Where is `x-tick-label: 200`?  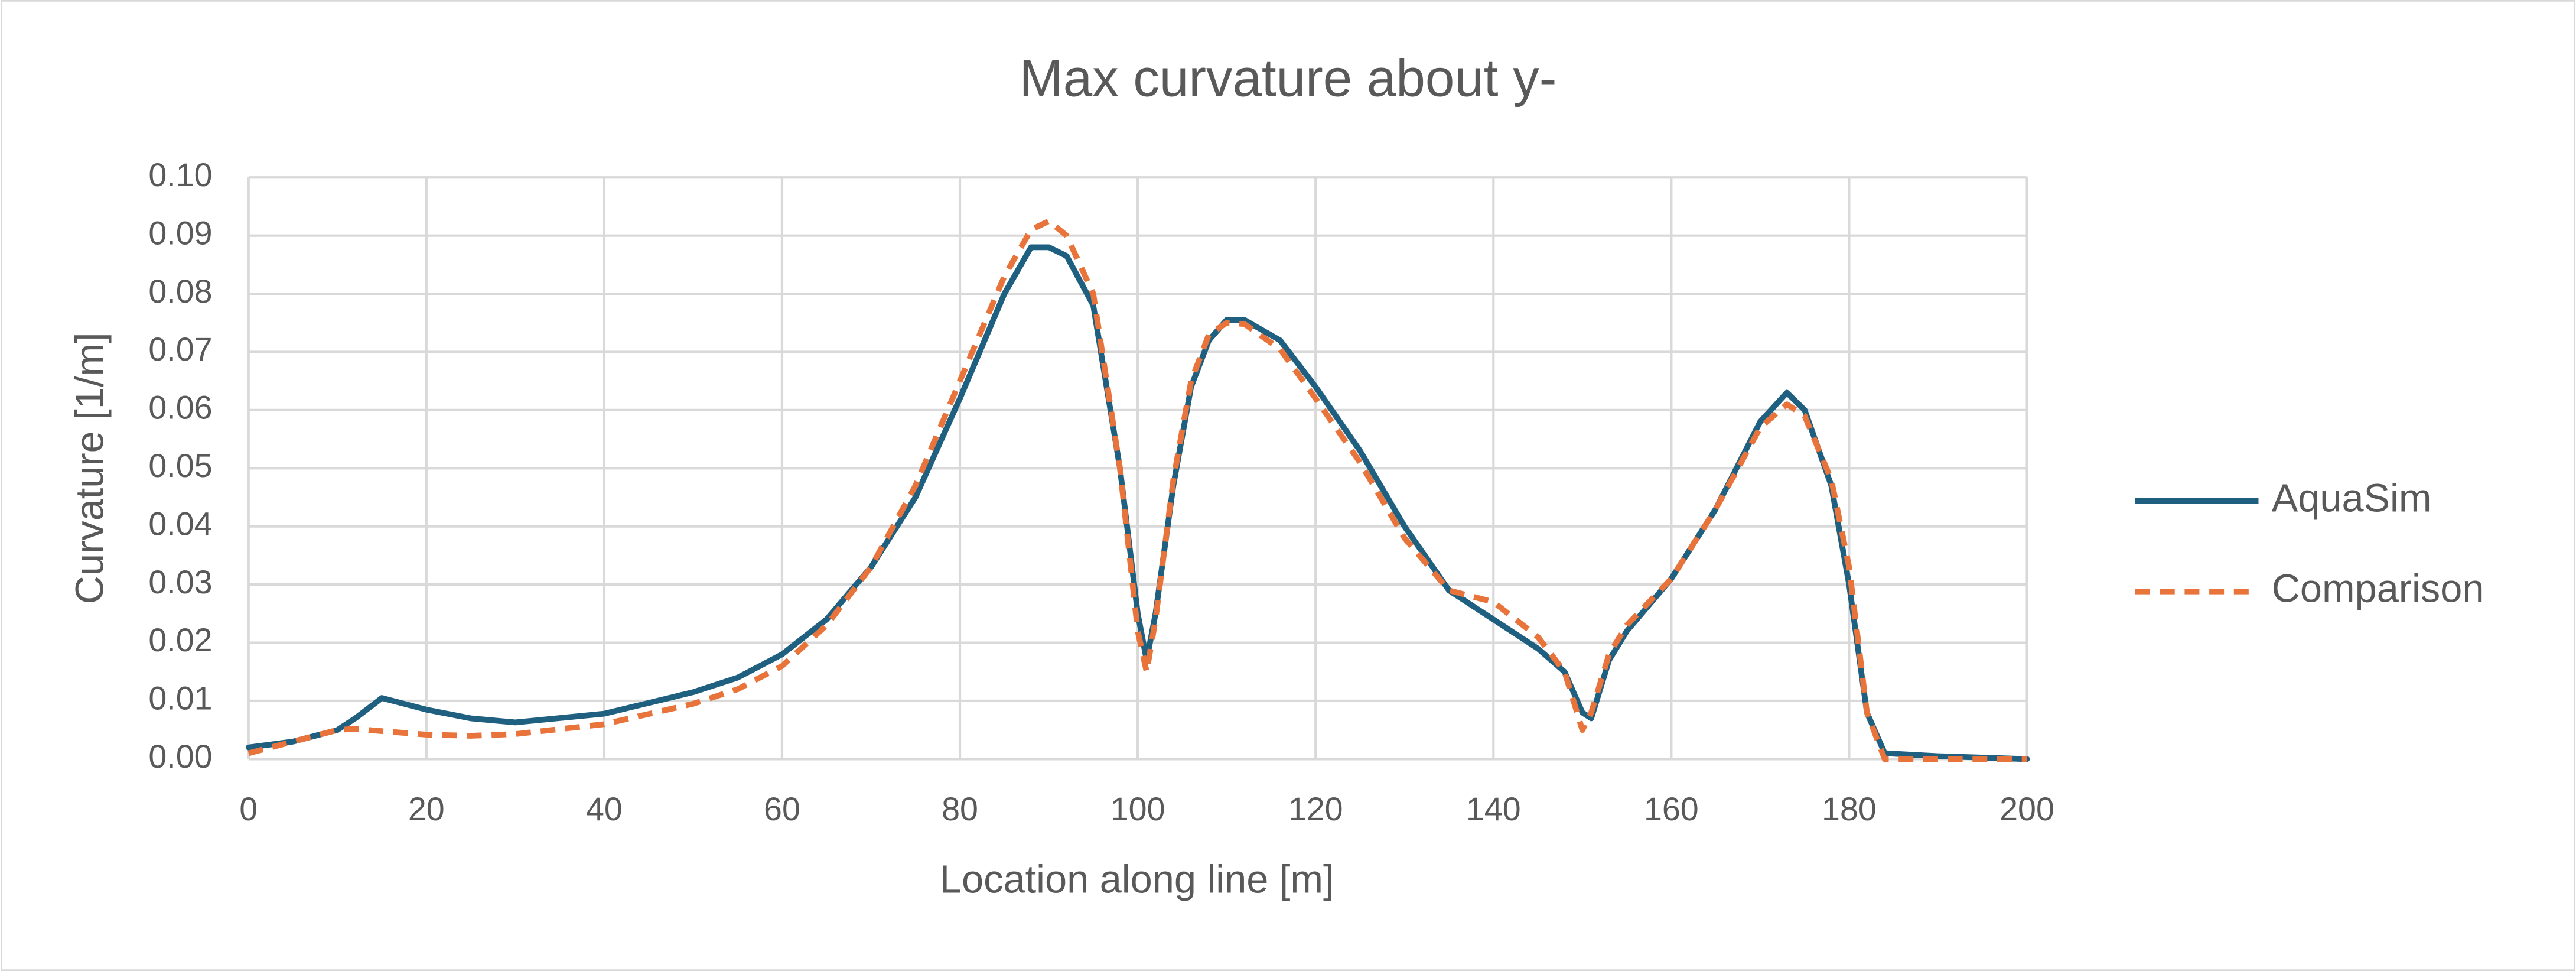 x-tick-label: 200 is located at coordinates (2026, 809).